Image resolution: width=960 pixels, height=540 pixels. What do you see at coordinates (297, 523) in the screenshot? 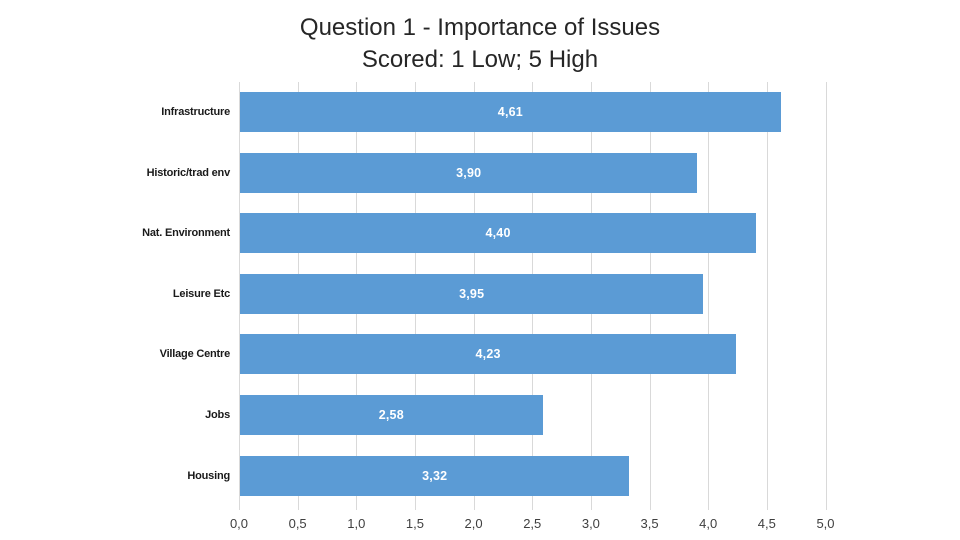
I see `x-axis-tick-label: 0,5` at bounding box center [297, 523].